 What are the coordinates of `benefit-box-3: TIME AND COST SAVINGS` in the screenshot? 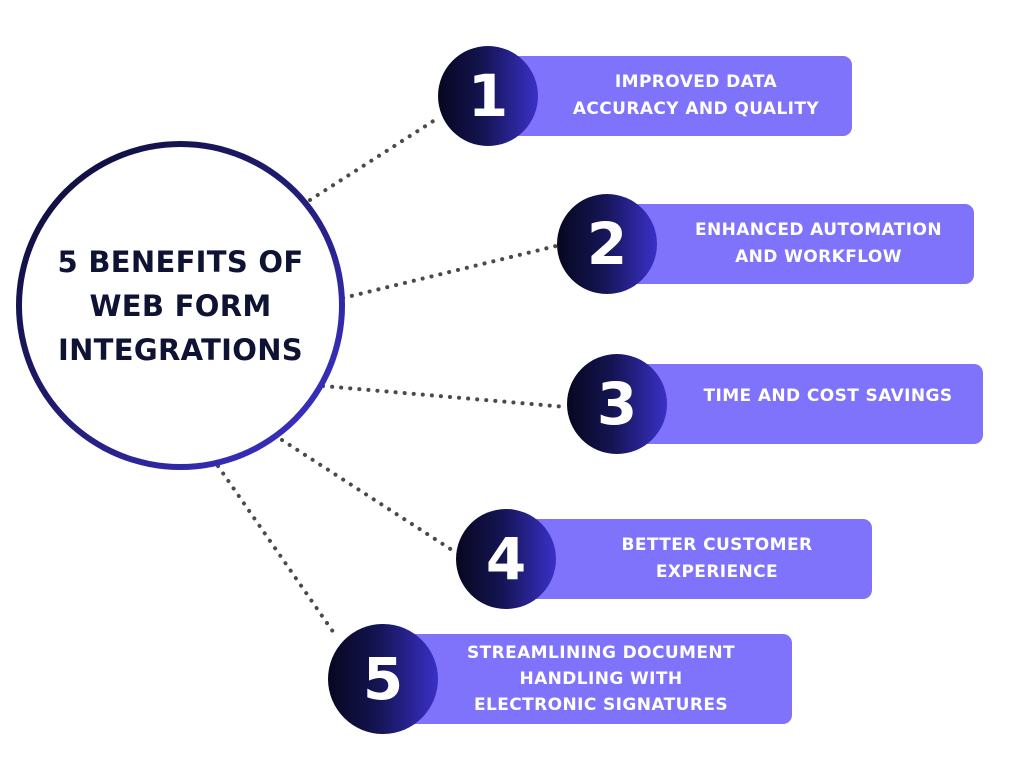 It's located at (800, 404).